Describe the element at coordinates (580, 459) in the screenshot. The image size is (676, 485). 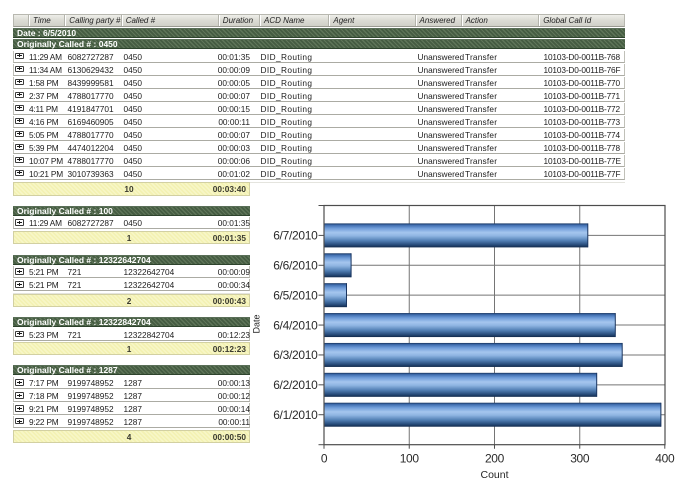
I see `svg-text: 300` at that location.